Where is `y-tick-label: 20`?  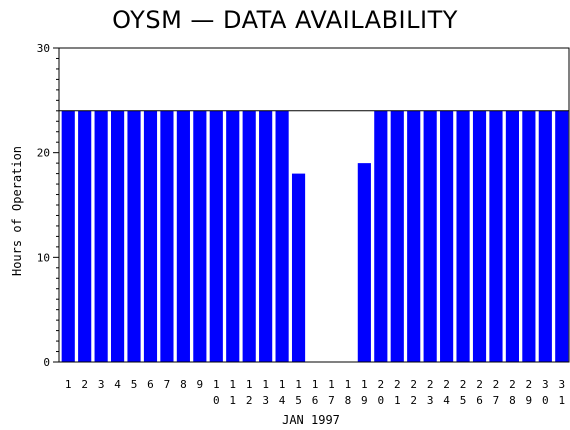 y-tick-label: 20 is located at coordinates (43, 153).